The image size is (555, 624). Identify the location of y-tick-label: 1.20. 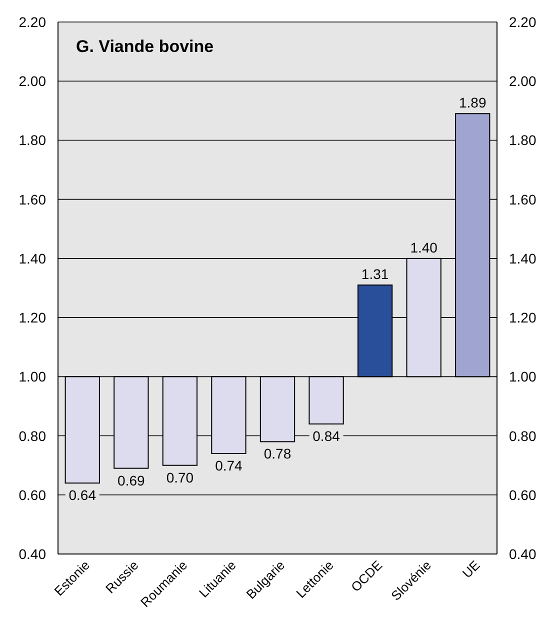
(32, 318).